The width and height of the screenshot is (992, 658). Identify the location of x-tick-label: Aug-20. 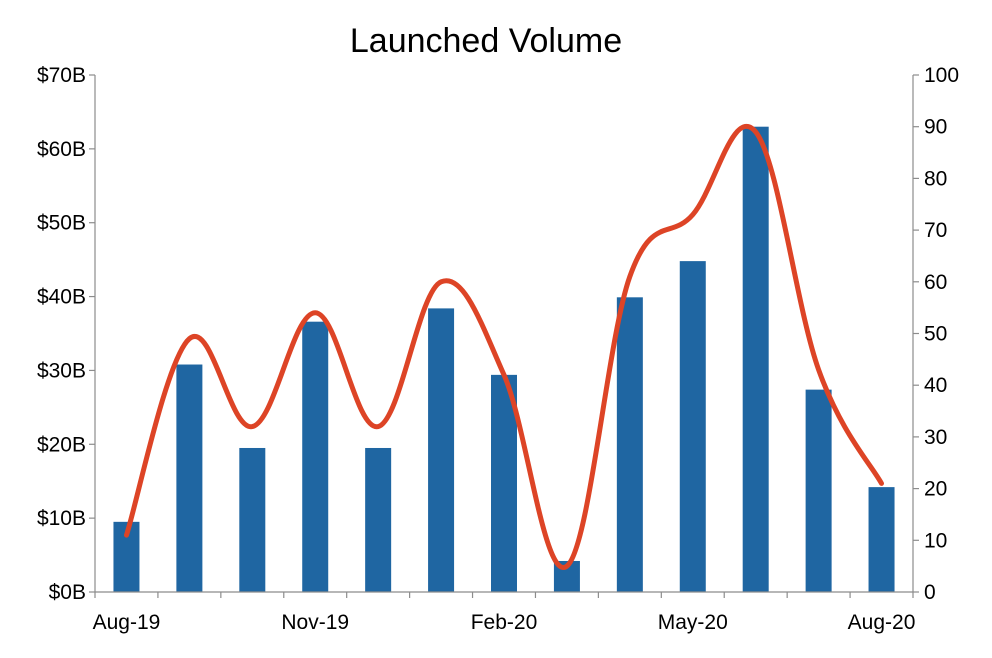
(882, 622).